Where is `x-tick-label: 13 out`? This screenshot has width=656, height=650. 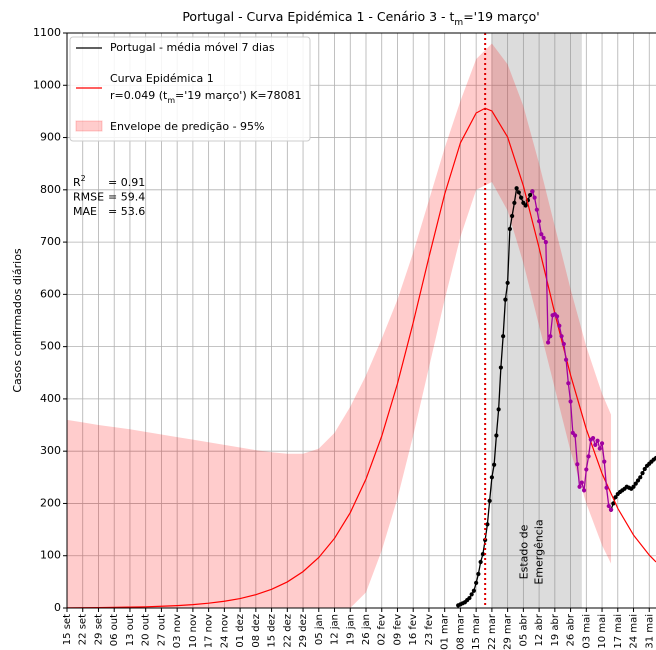
x-tick-label: 13 out is located at coordinates (130, 630).